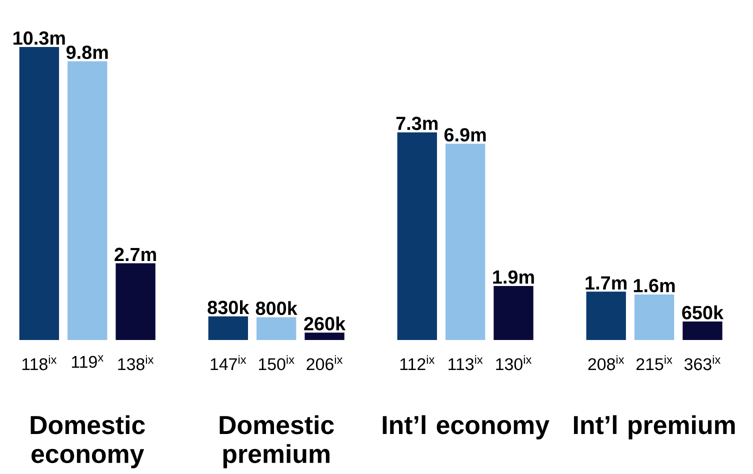 Image resolution: width=753 pixels, height=474 pixels. What do you see at coordinates (606, 283) in the screenshot?
I see `data-label: 1.7m` at bounding box center [606, 283].